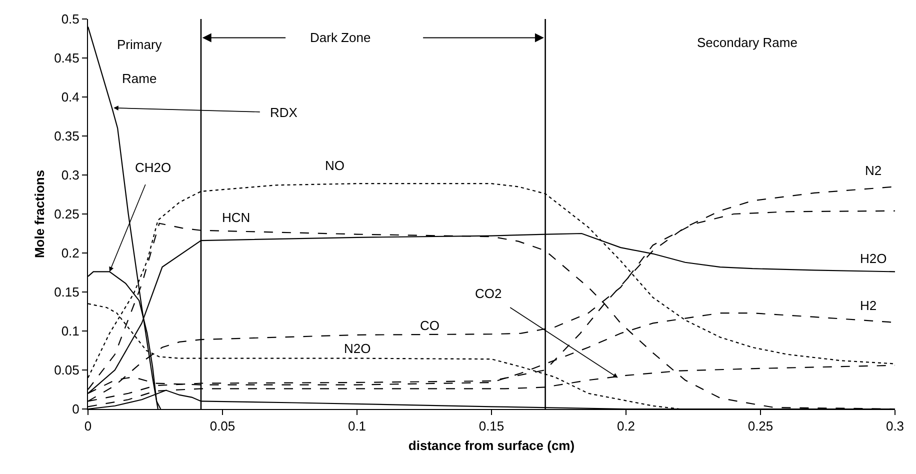 The width and height of the screenshot is (916, 474). What do you see at coordinates (334, 165) in the screenshot?
I see `series-label: NO` at bounding box center [334, 165].